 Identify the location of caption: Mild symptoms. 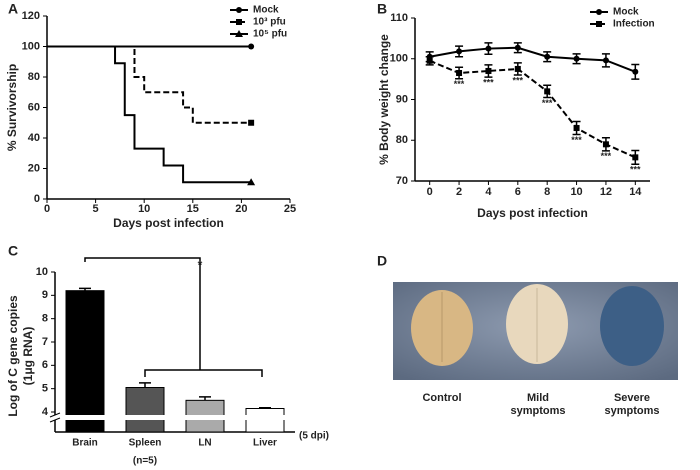
(538, 404).